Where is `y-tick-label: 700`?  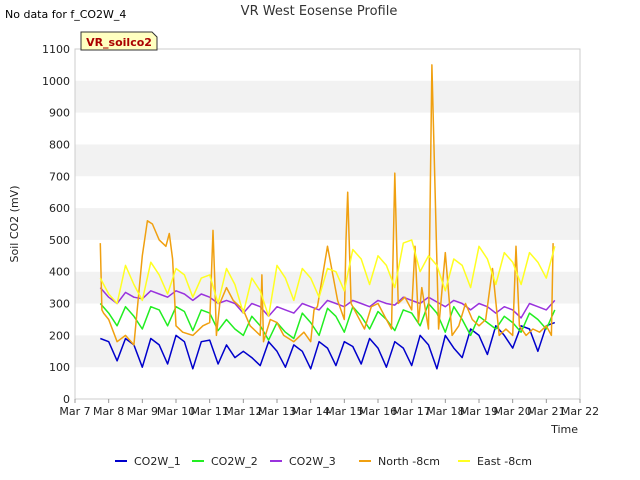
y-tick-label: 700 is located at coordinates (59, 176).